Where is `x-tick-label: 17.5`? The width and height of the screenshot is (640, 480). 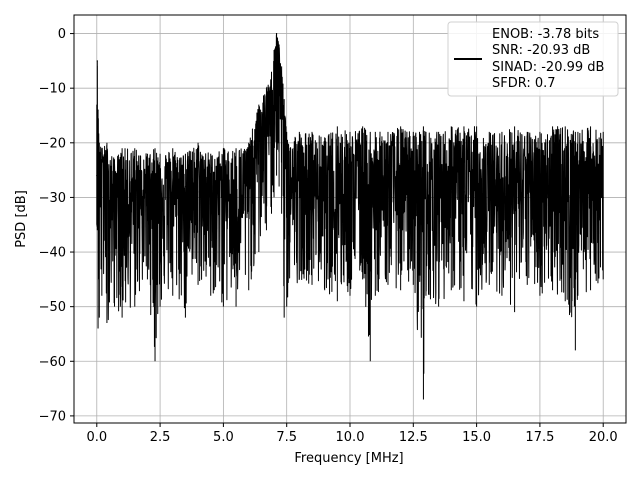
x-tick-label: 17.5 is located at coordinates (539, 437).